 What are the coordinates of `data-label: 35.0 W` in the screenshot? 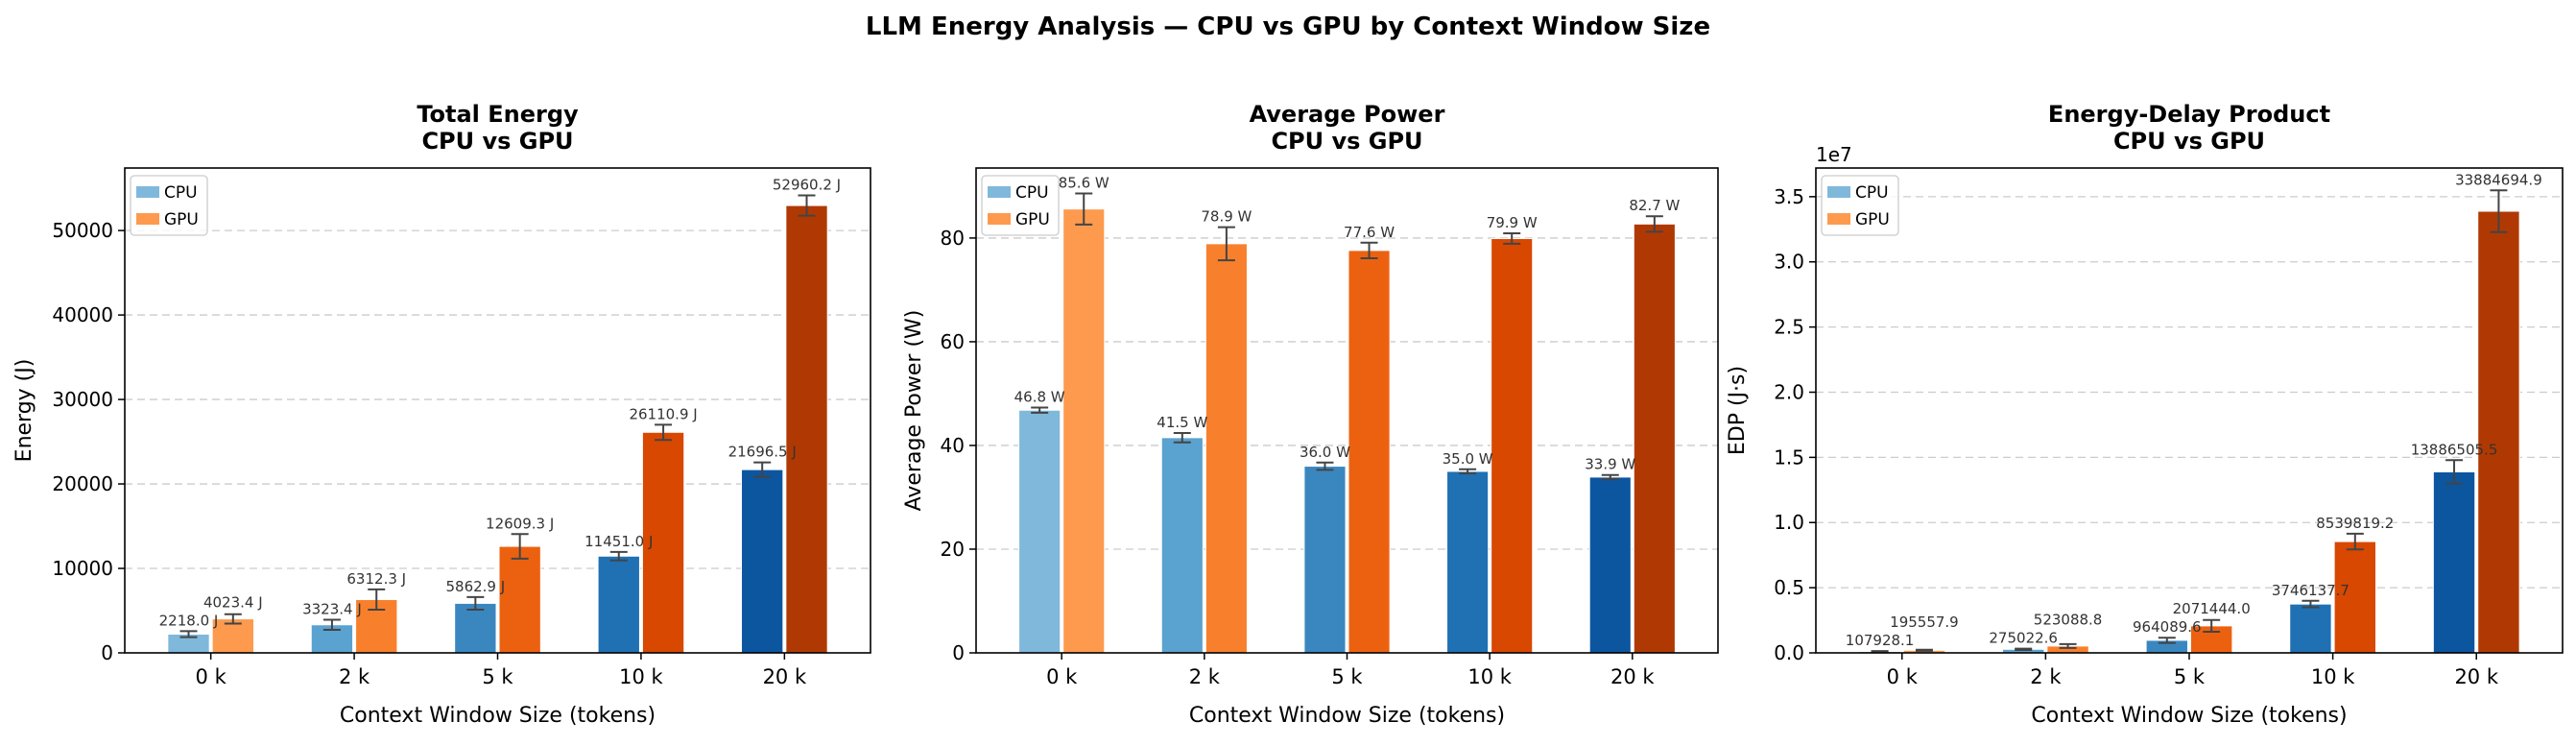 It's located at (1468, 459).